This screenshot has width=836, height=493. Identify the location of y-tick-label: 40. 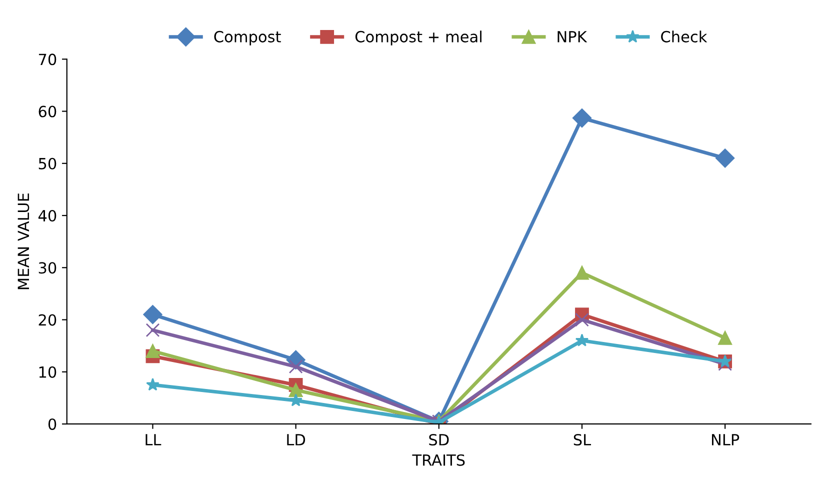
(47, 216).